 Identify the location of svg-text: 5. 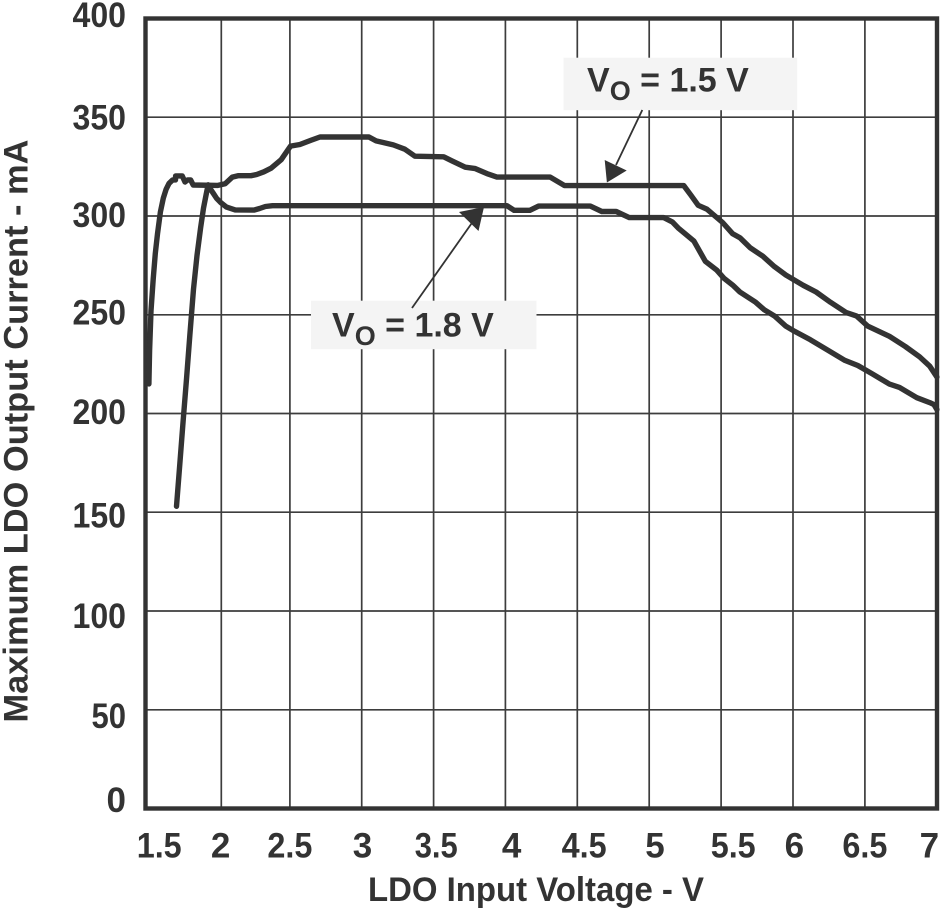
(654, 846).